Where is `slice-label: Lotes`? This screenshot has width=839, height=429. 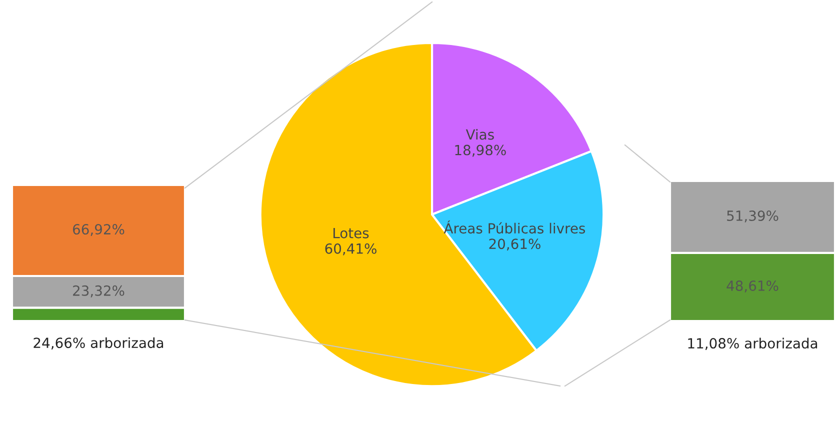
slice-label: Lotes is located at coordinates (351, 233).